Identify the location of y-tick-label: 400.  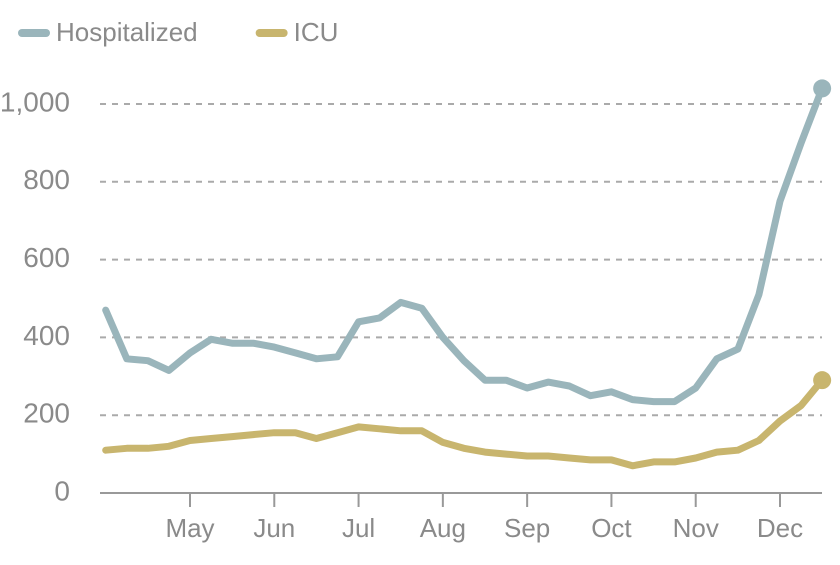
(46, 335).